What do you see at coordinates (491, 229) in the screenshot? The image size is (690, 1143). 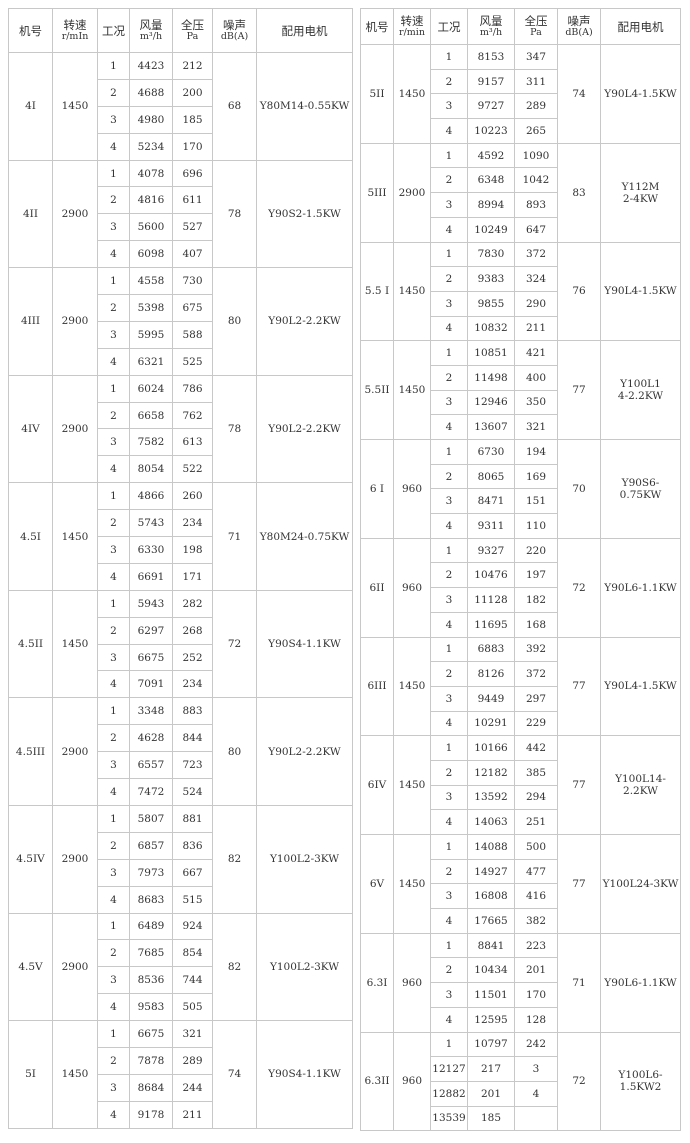 I see `airflow-cell: 10249` at bounding box center [491, 229].